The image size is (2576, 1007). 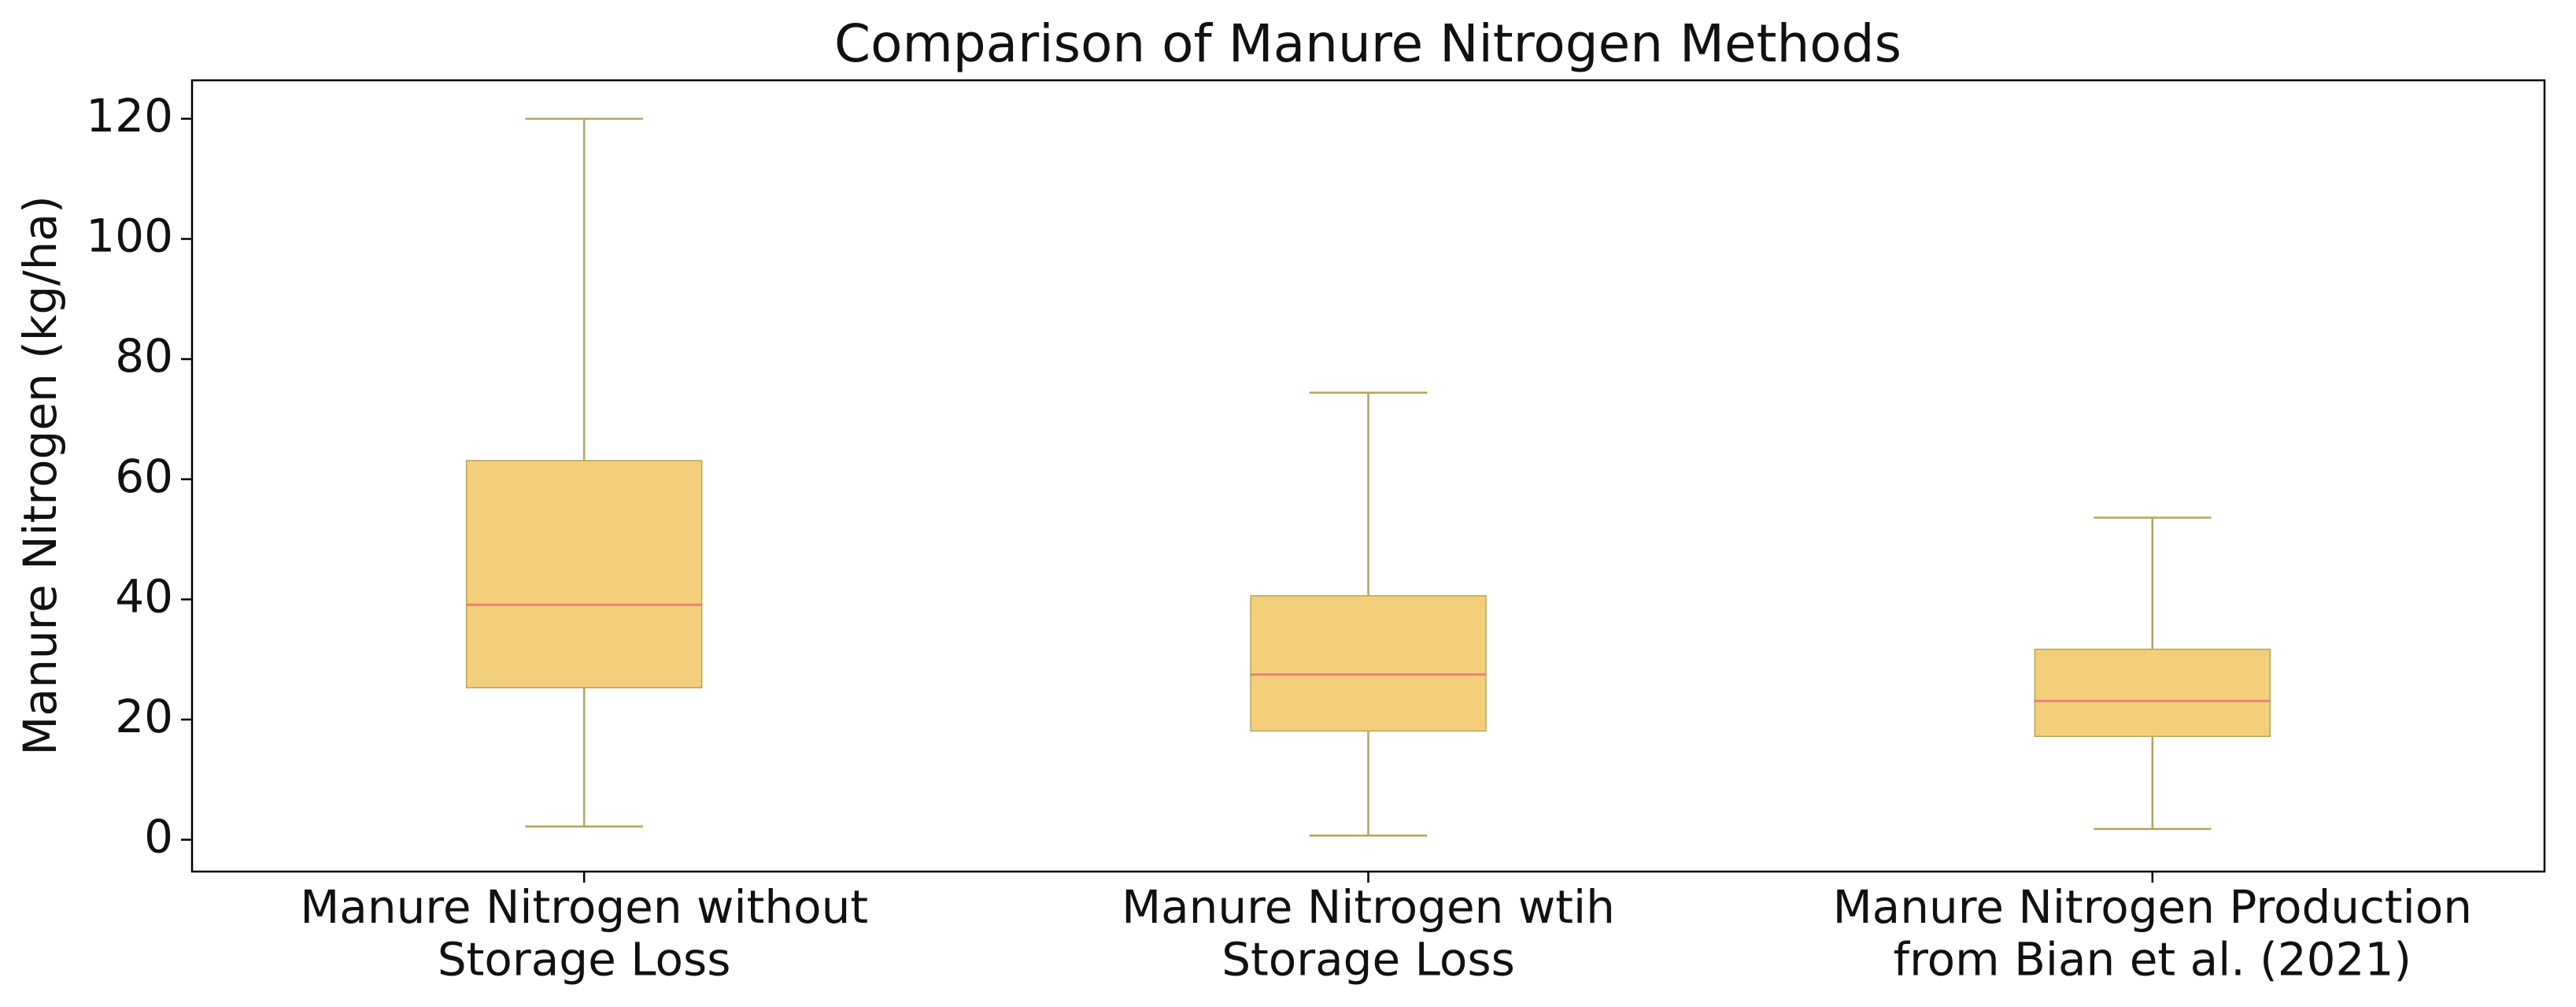 What do you see at coordinates (144, 596) in the screenshot?
I see `y-tick-label: 40` at bounding box center [144, 596].